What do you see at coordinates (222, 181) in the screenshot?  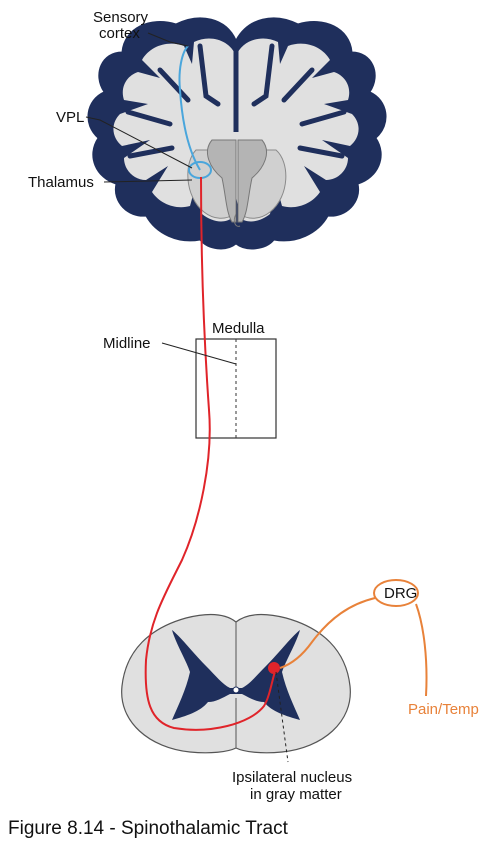 I see `lateral-ventricle-left` at bounding box center [222, 181].